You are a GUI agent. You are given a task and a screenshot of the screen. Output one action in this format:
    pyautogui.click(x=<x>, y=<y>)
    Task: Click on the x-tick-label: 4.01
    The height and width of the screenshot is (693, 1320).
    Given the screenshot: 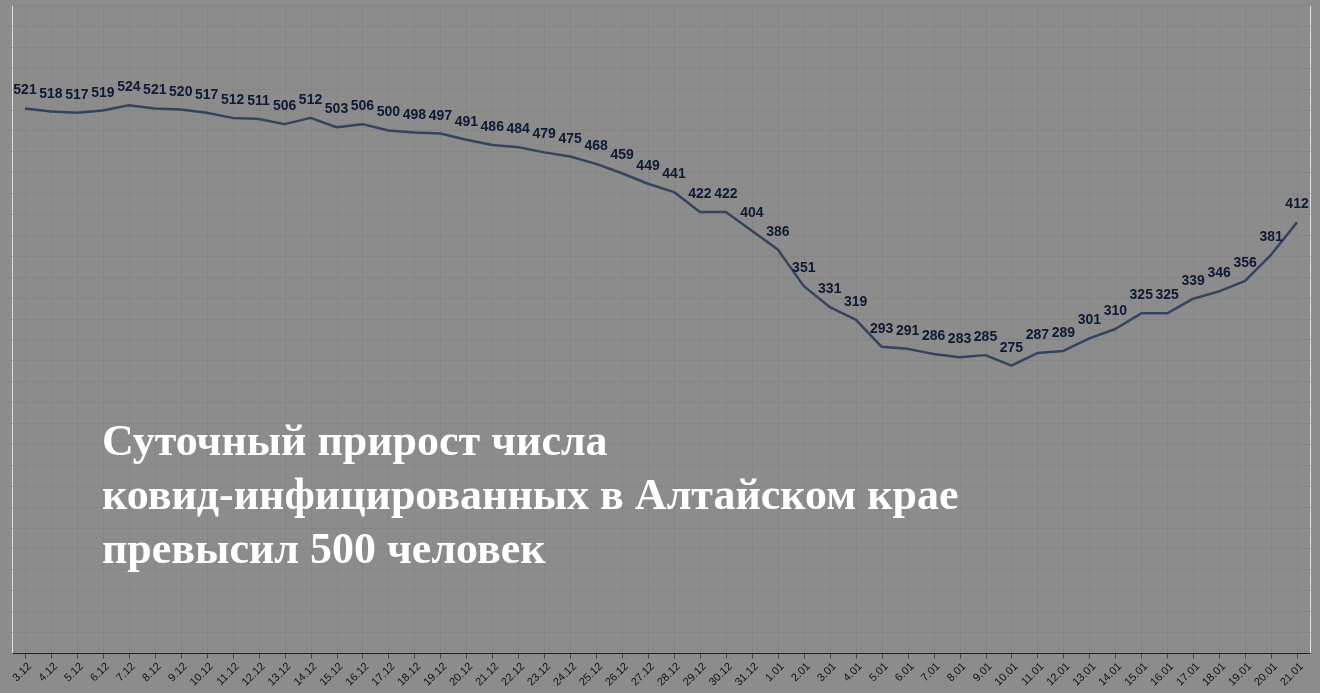 What is the action you would take?
    pyautogui.click(x=852, y=671)
    